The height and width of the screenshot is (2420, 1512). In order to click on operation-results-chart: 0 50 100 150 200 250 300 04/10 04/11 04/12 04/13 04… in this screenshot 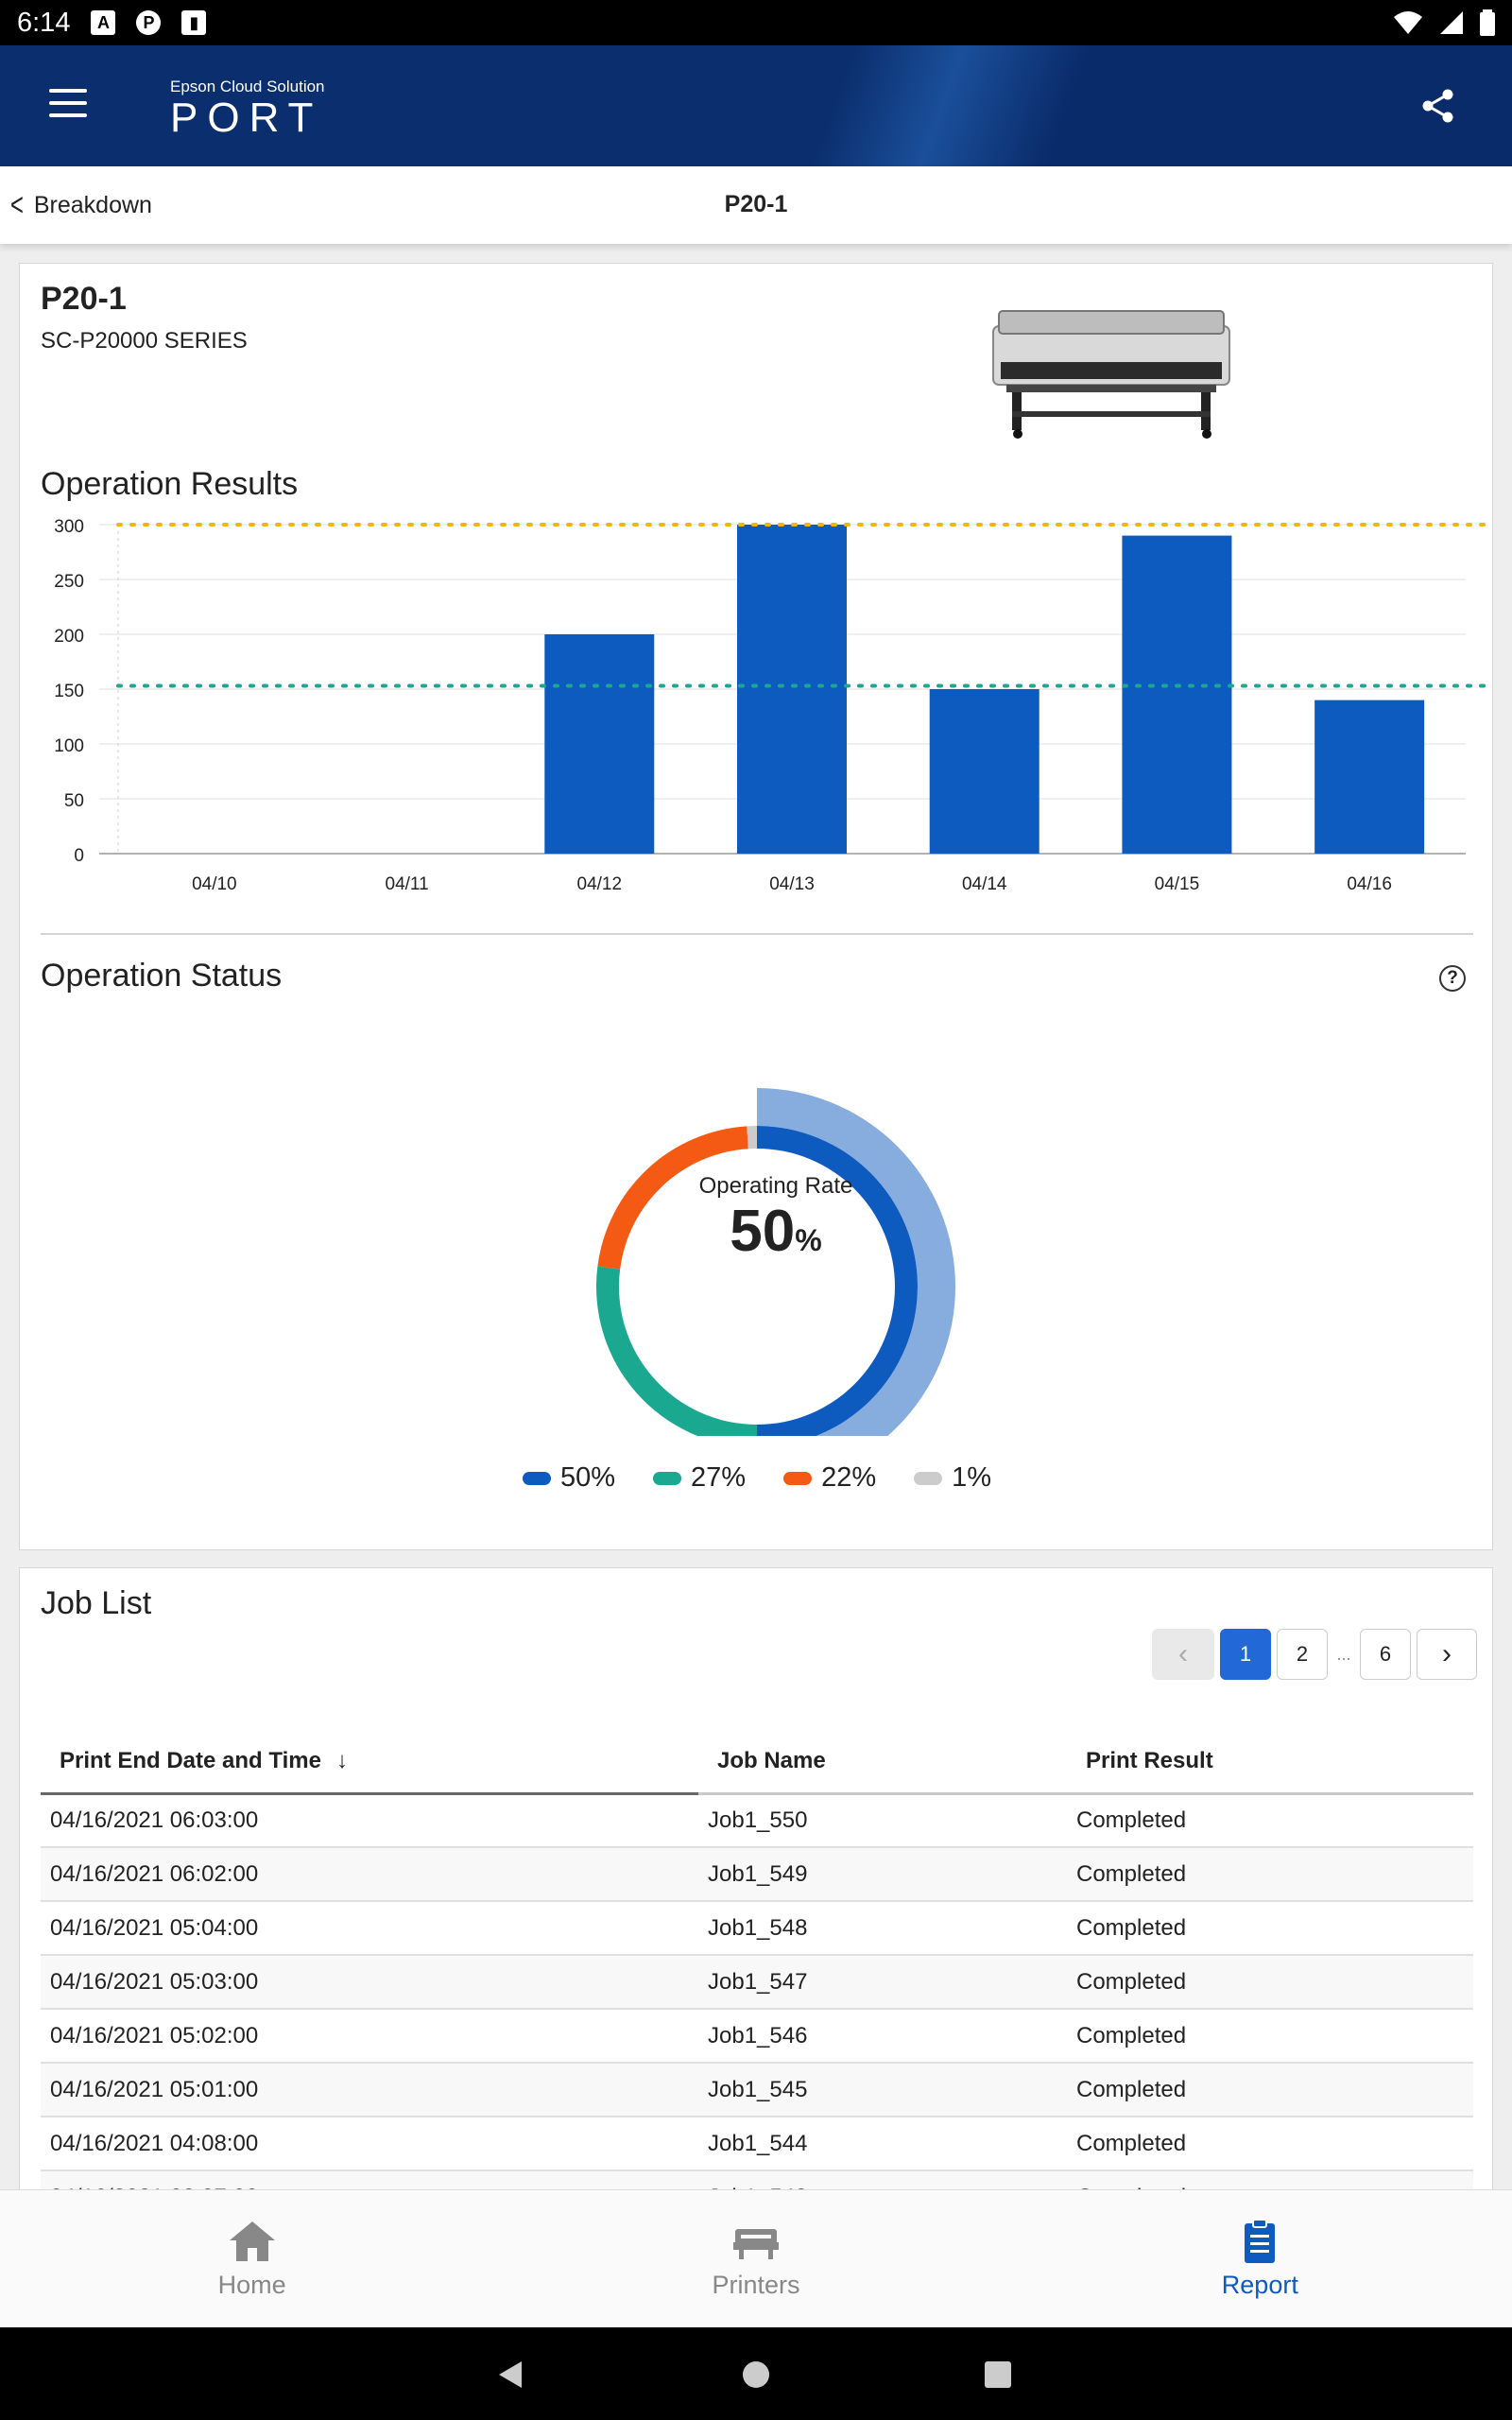, I will do `click(771, 705)`.